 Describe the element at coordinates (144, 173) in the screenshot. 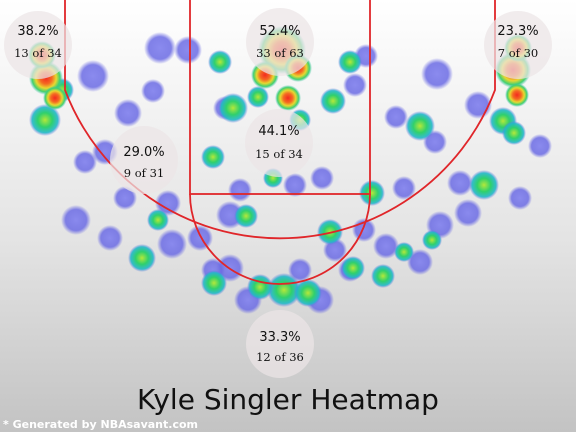

I see `zone-count: 9 of 31` at that location.